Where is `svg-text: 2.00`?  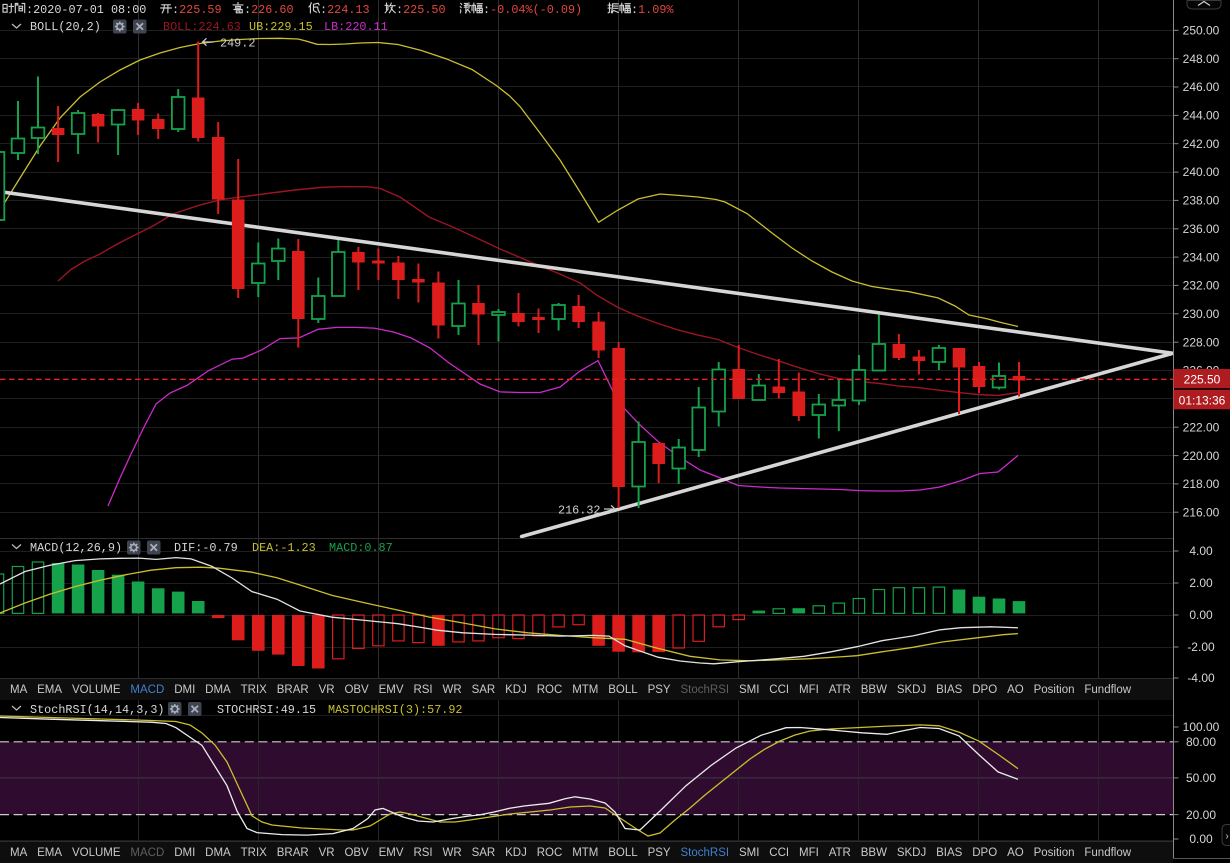
svg-text: 2.00 is located at coordinates (1201, 583).